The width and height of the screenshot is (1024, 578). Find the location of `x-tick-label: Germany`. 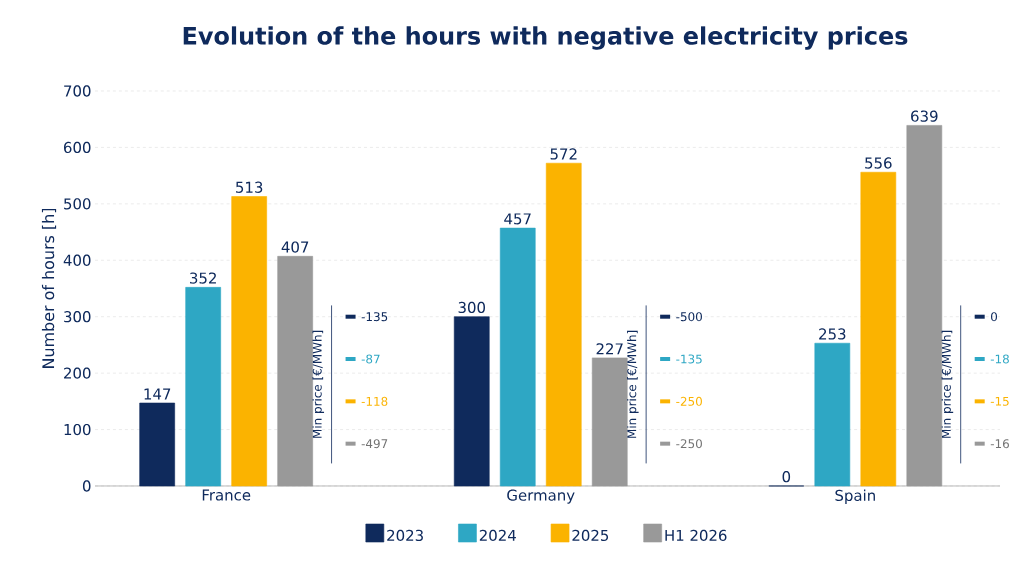

x-tick-label: Germany is located at coordinates (541, 496).